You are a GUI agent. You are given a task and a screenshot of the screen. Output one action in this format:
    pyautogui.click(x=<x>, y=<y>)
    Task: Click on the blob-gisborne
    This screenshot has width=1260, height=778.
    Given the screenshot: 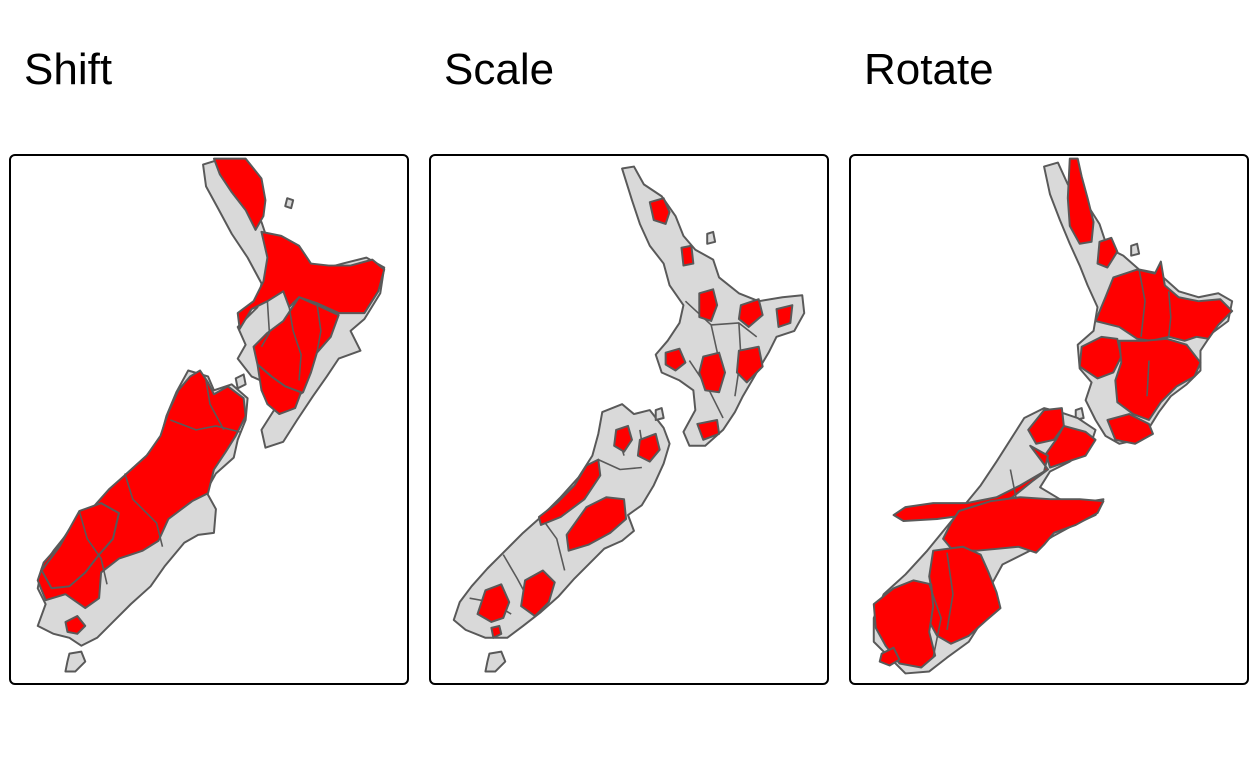 What is the action you would take?
    pyautogui.click(x=784, y=316)
    